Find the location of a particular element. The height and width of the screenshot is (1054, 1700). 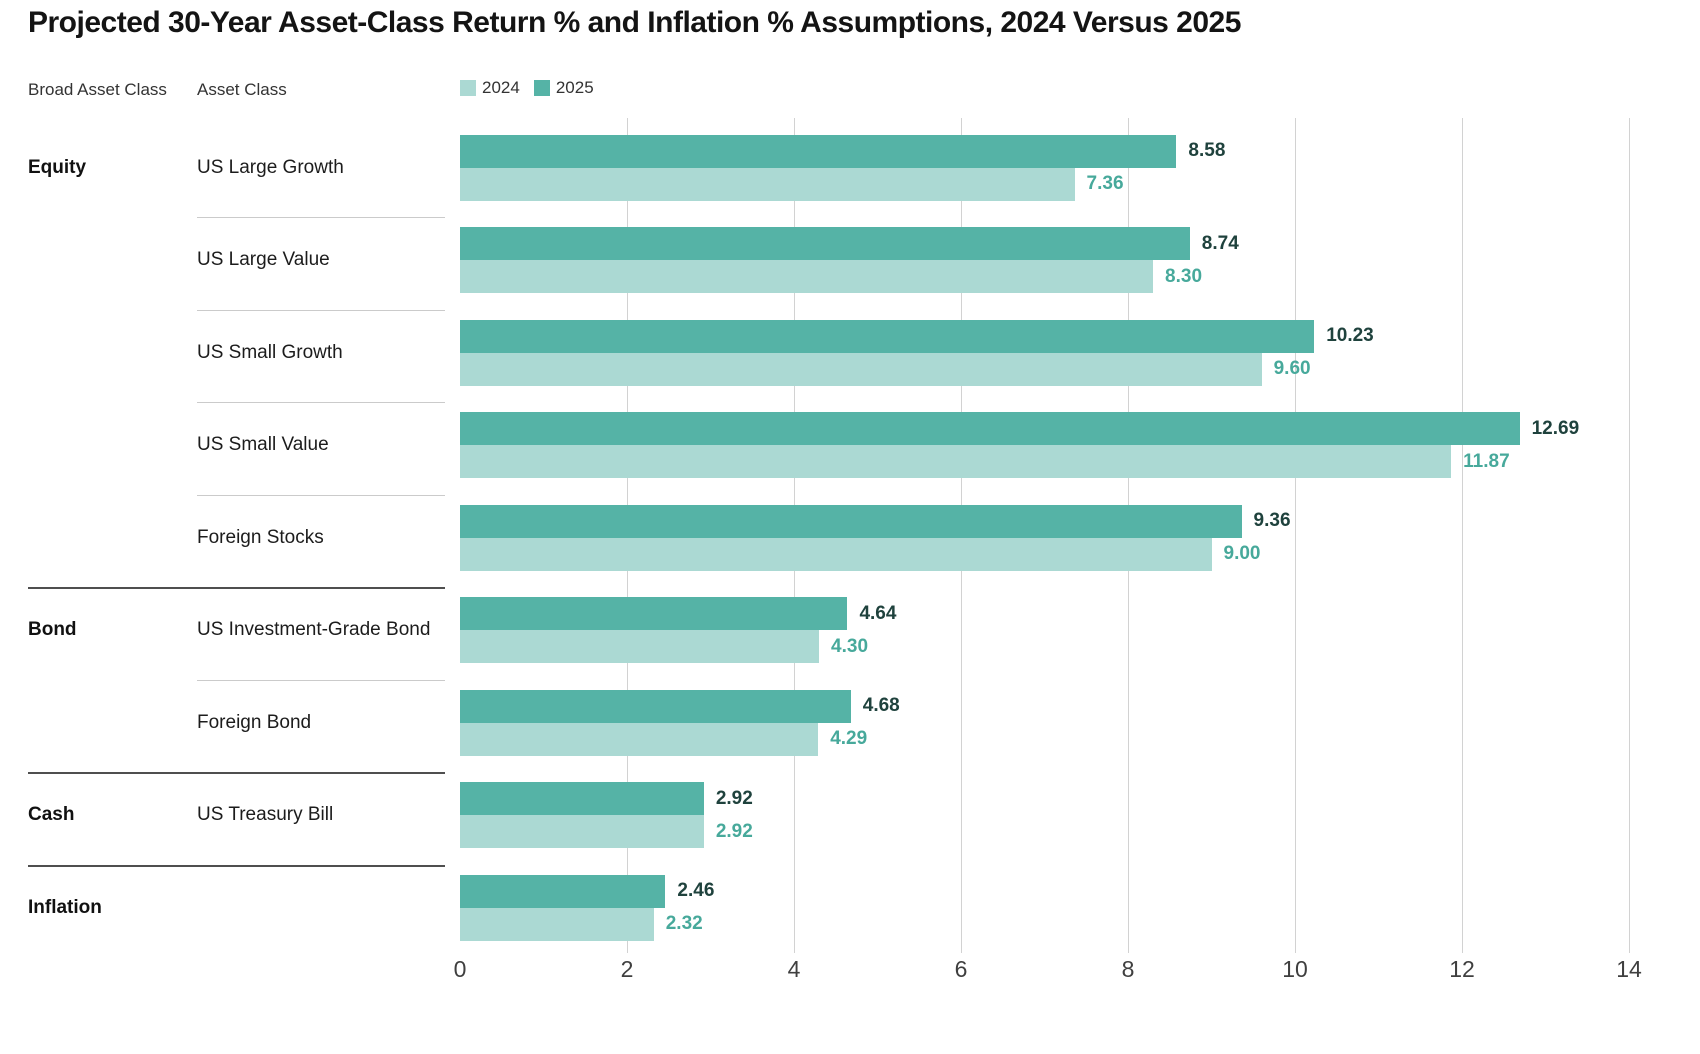

legend-swatch-2025 is located at coordinates (541, 88).